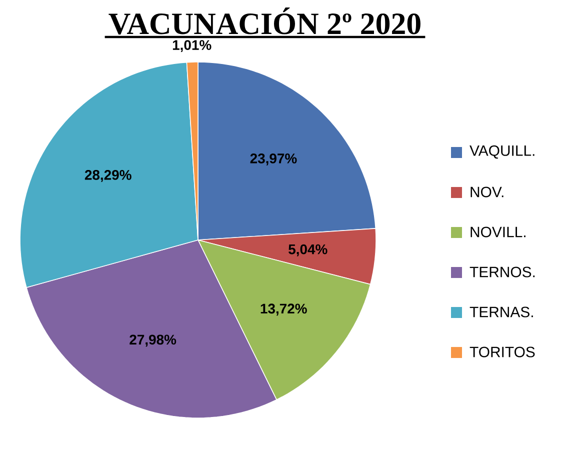 This screenshot has width=583, height=466. Describe the element at coordinates (283, 310) in the screenshot. I see `data-label: 13,72%` at that location.